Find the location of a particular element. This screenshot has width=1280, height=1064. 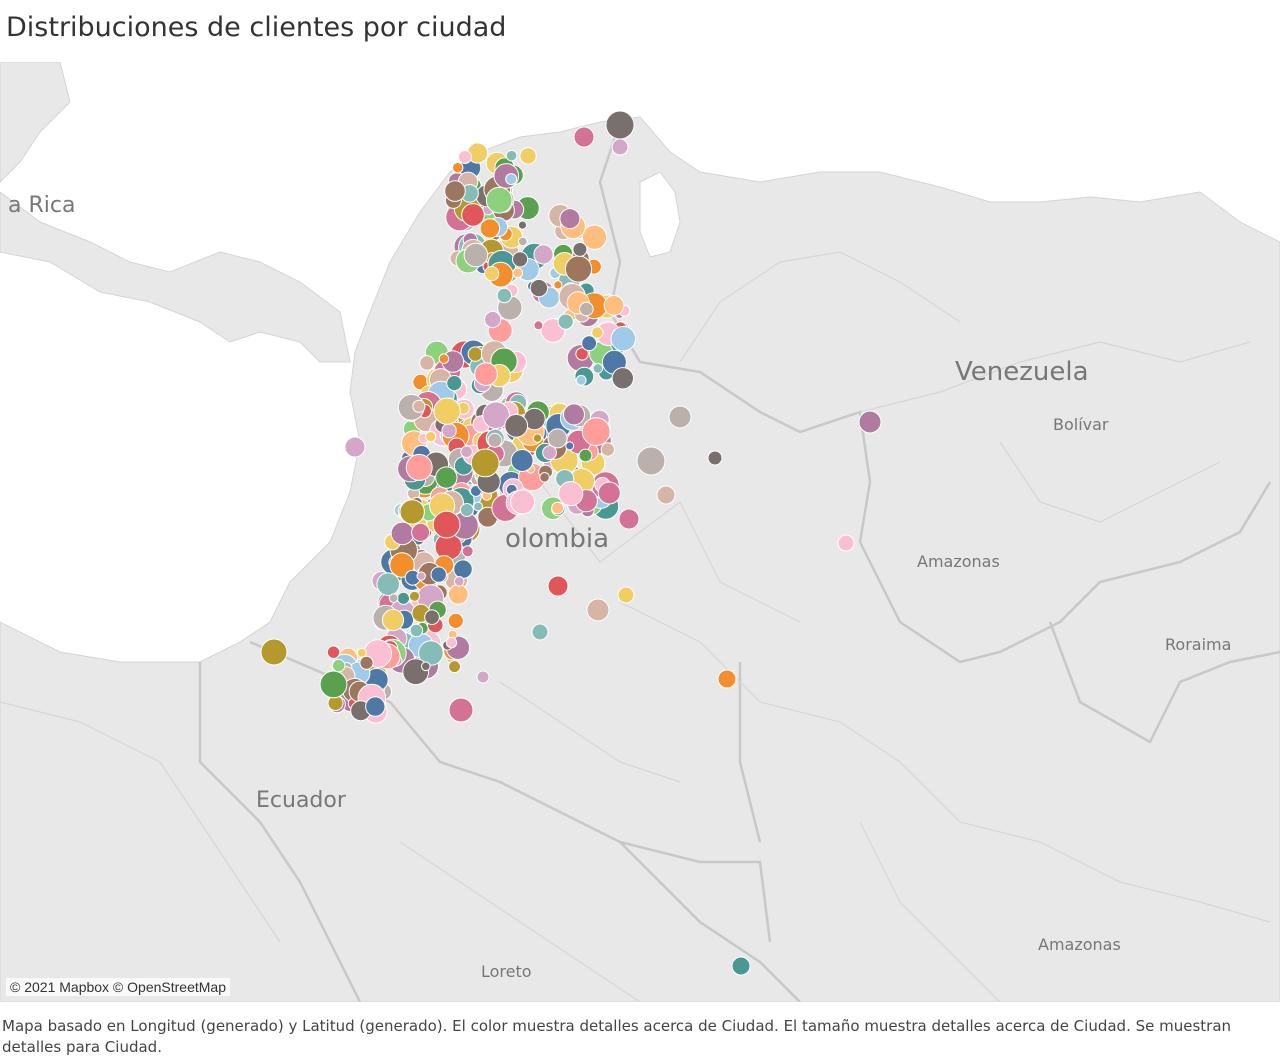

map-attribution: © 2021 Mapbox © OpenStreetMap is located at coordinates (118, 987).